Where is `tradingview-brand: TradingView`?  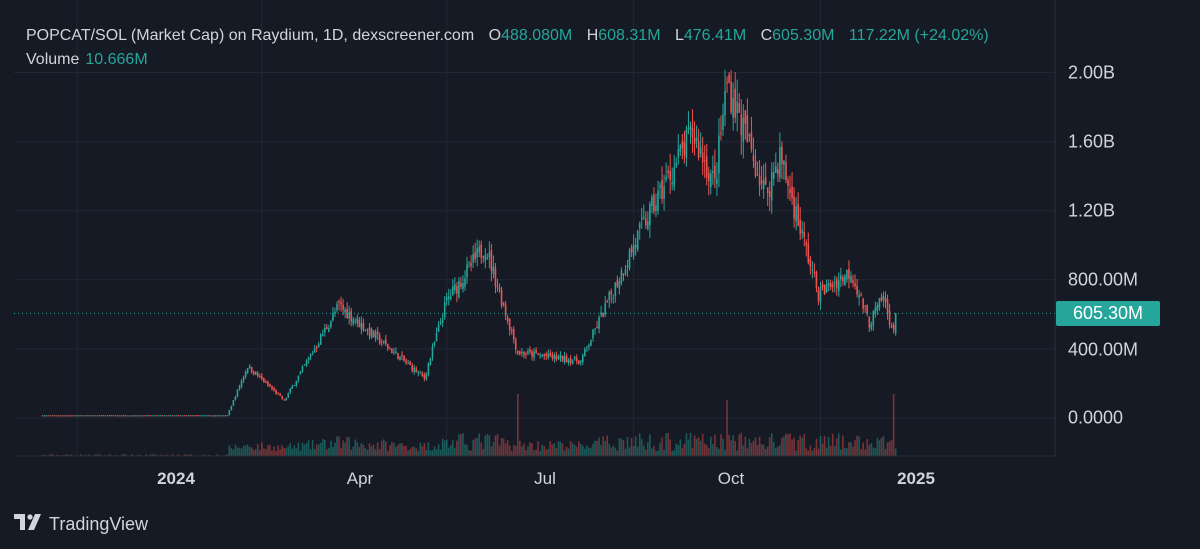 tradingview-brand: TradingView is located at coordinates (81, 524).